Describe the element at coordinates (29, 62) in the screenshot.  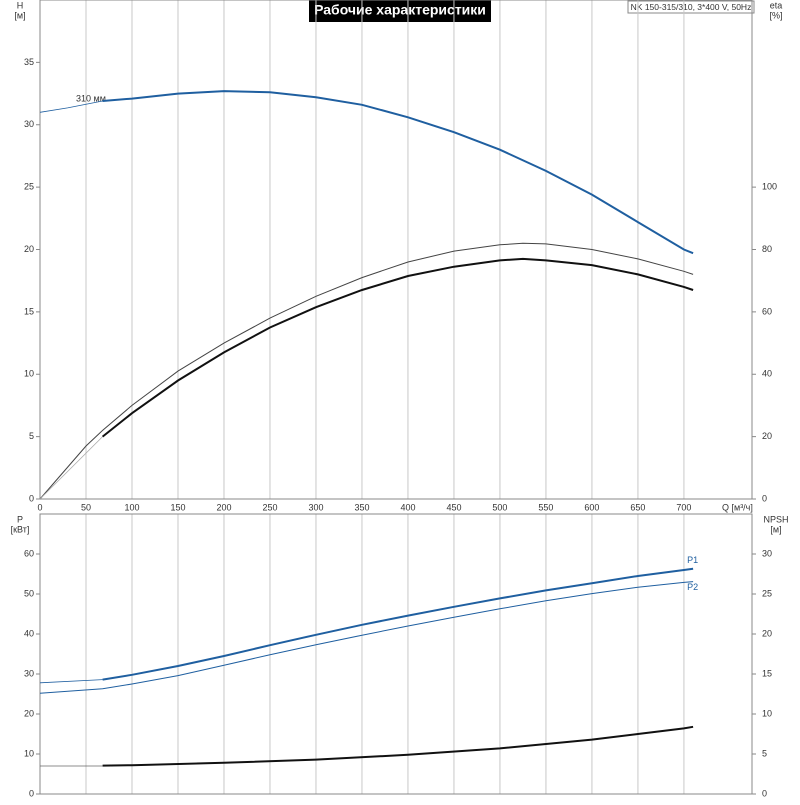
I see `y-tick-label: 35` at that location.